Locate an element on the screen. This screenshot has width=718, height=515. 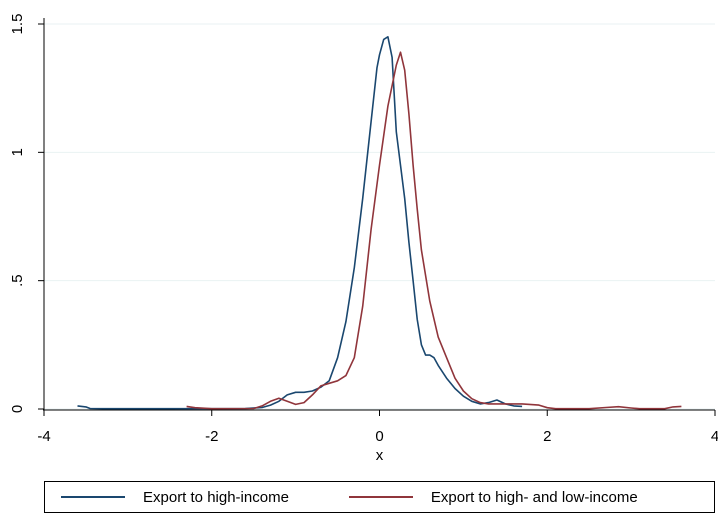
y-tick-label: .5 is located at coordinates (17, 280).